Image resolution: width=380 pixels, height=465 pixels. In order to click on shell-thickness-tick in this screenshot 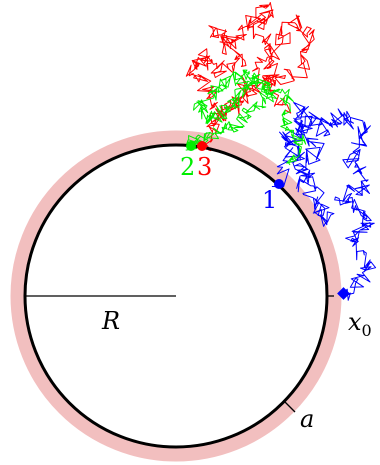, I will do `click(289, 406)`.